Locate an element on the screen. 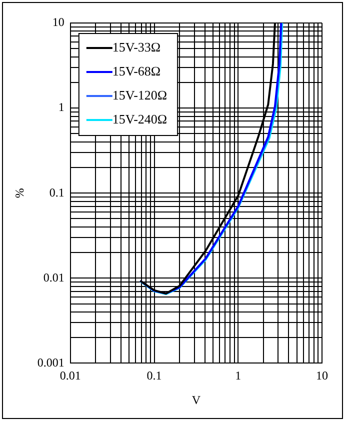 The image size is (345, 421). x-tick-label: 0.1 is located at coordinates (154, 375).